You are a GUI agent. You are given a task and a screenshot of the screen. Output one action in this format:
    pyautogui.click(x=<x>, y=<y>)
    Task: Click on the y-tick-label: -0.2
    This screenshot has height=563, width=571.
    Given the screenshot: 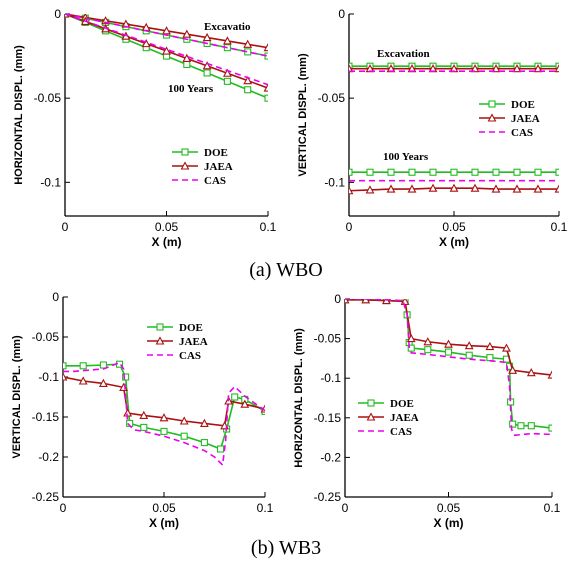 What is the action you would take?
    pyautogui.click(x=48, y=457)
    